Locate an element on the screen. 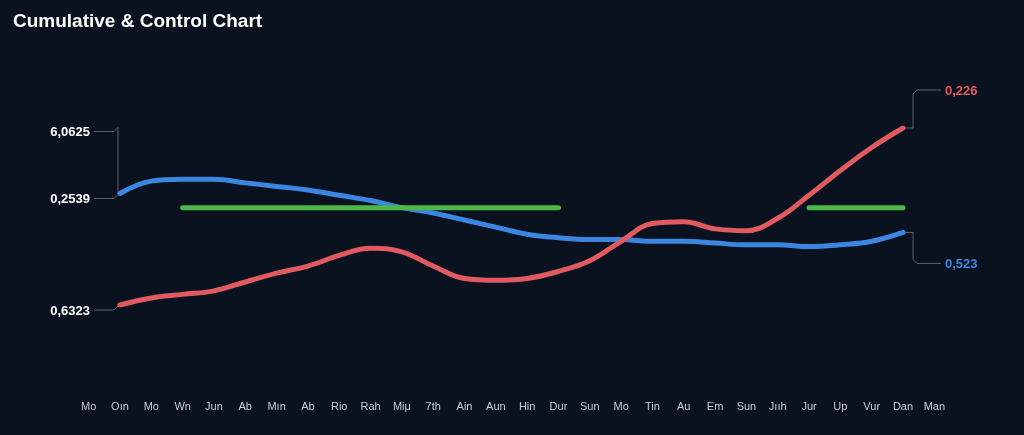 The height and width of the screenshot is (435, 1024). annotation: 0,2539 is located at coordinates (70, 198).